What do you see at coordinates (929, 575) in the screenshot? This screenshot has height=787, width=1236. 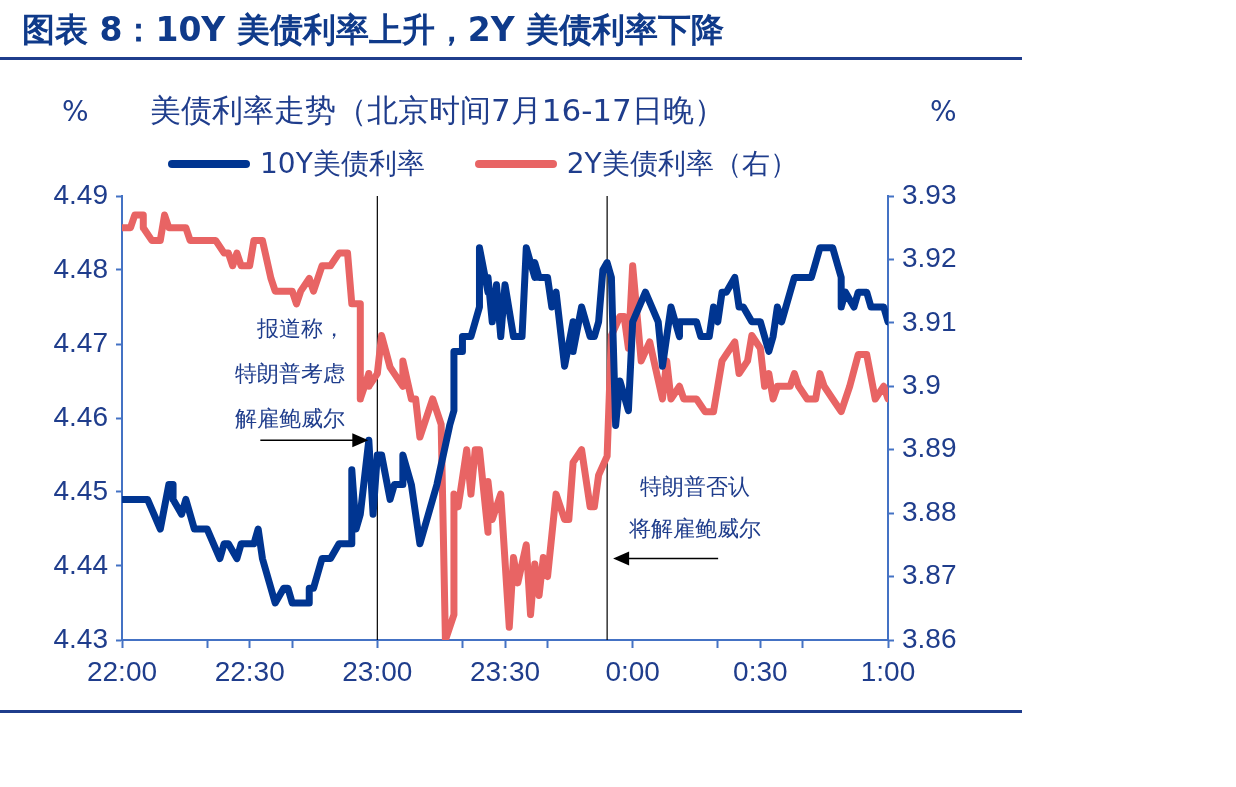 I see `y2-tick-label: 3.87` at bounding box center [929, 575].